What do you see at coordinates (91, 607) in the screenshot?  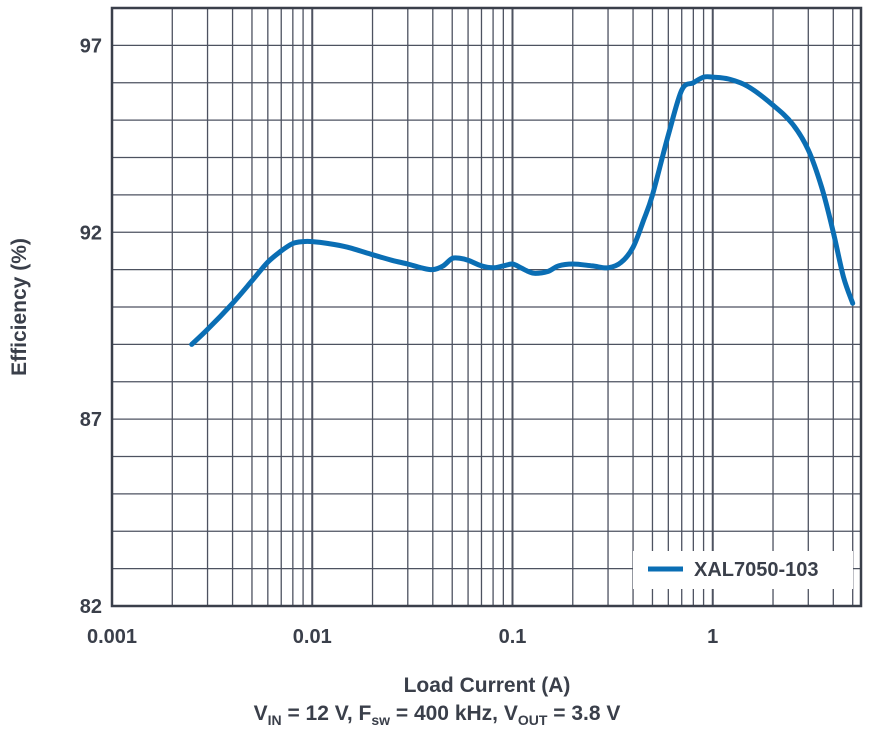 I see `y-tick-label: 82` at bounding box center [91, 607].